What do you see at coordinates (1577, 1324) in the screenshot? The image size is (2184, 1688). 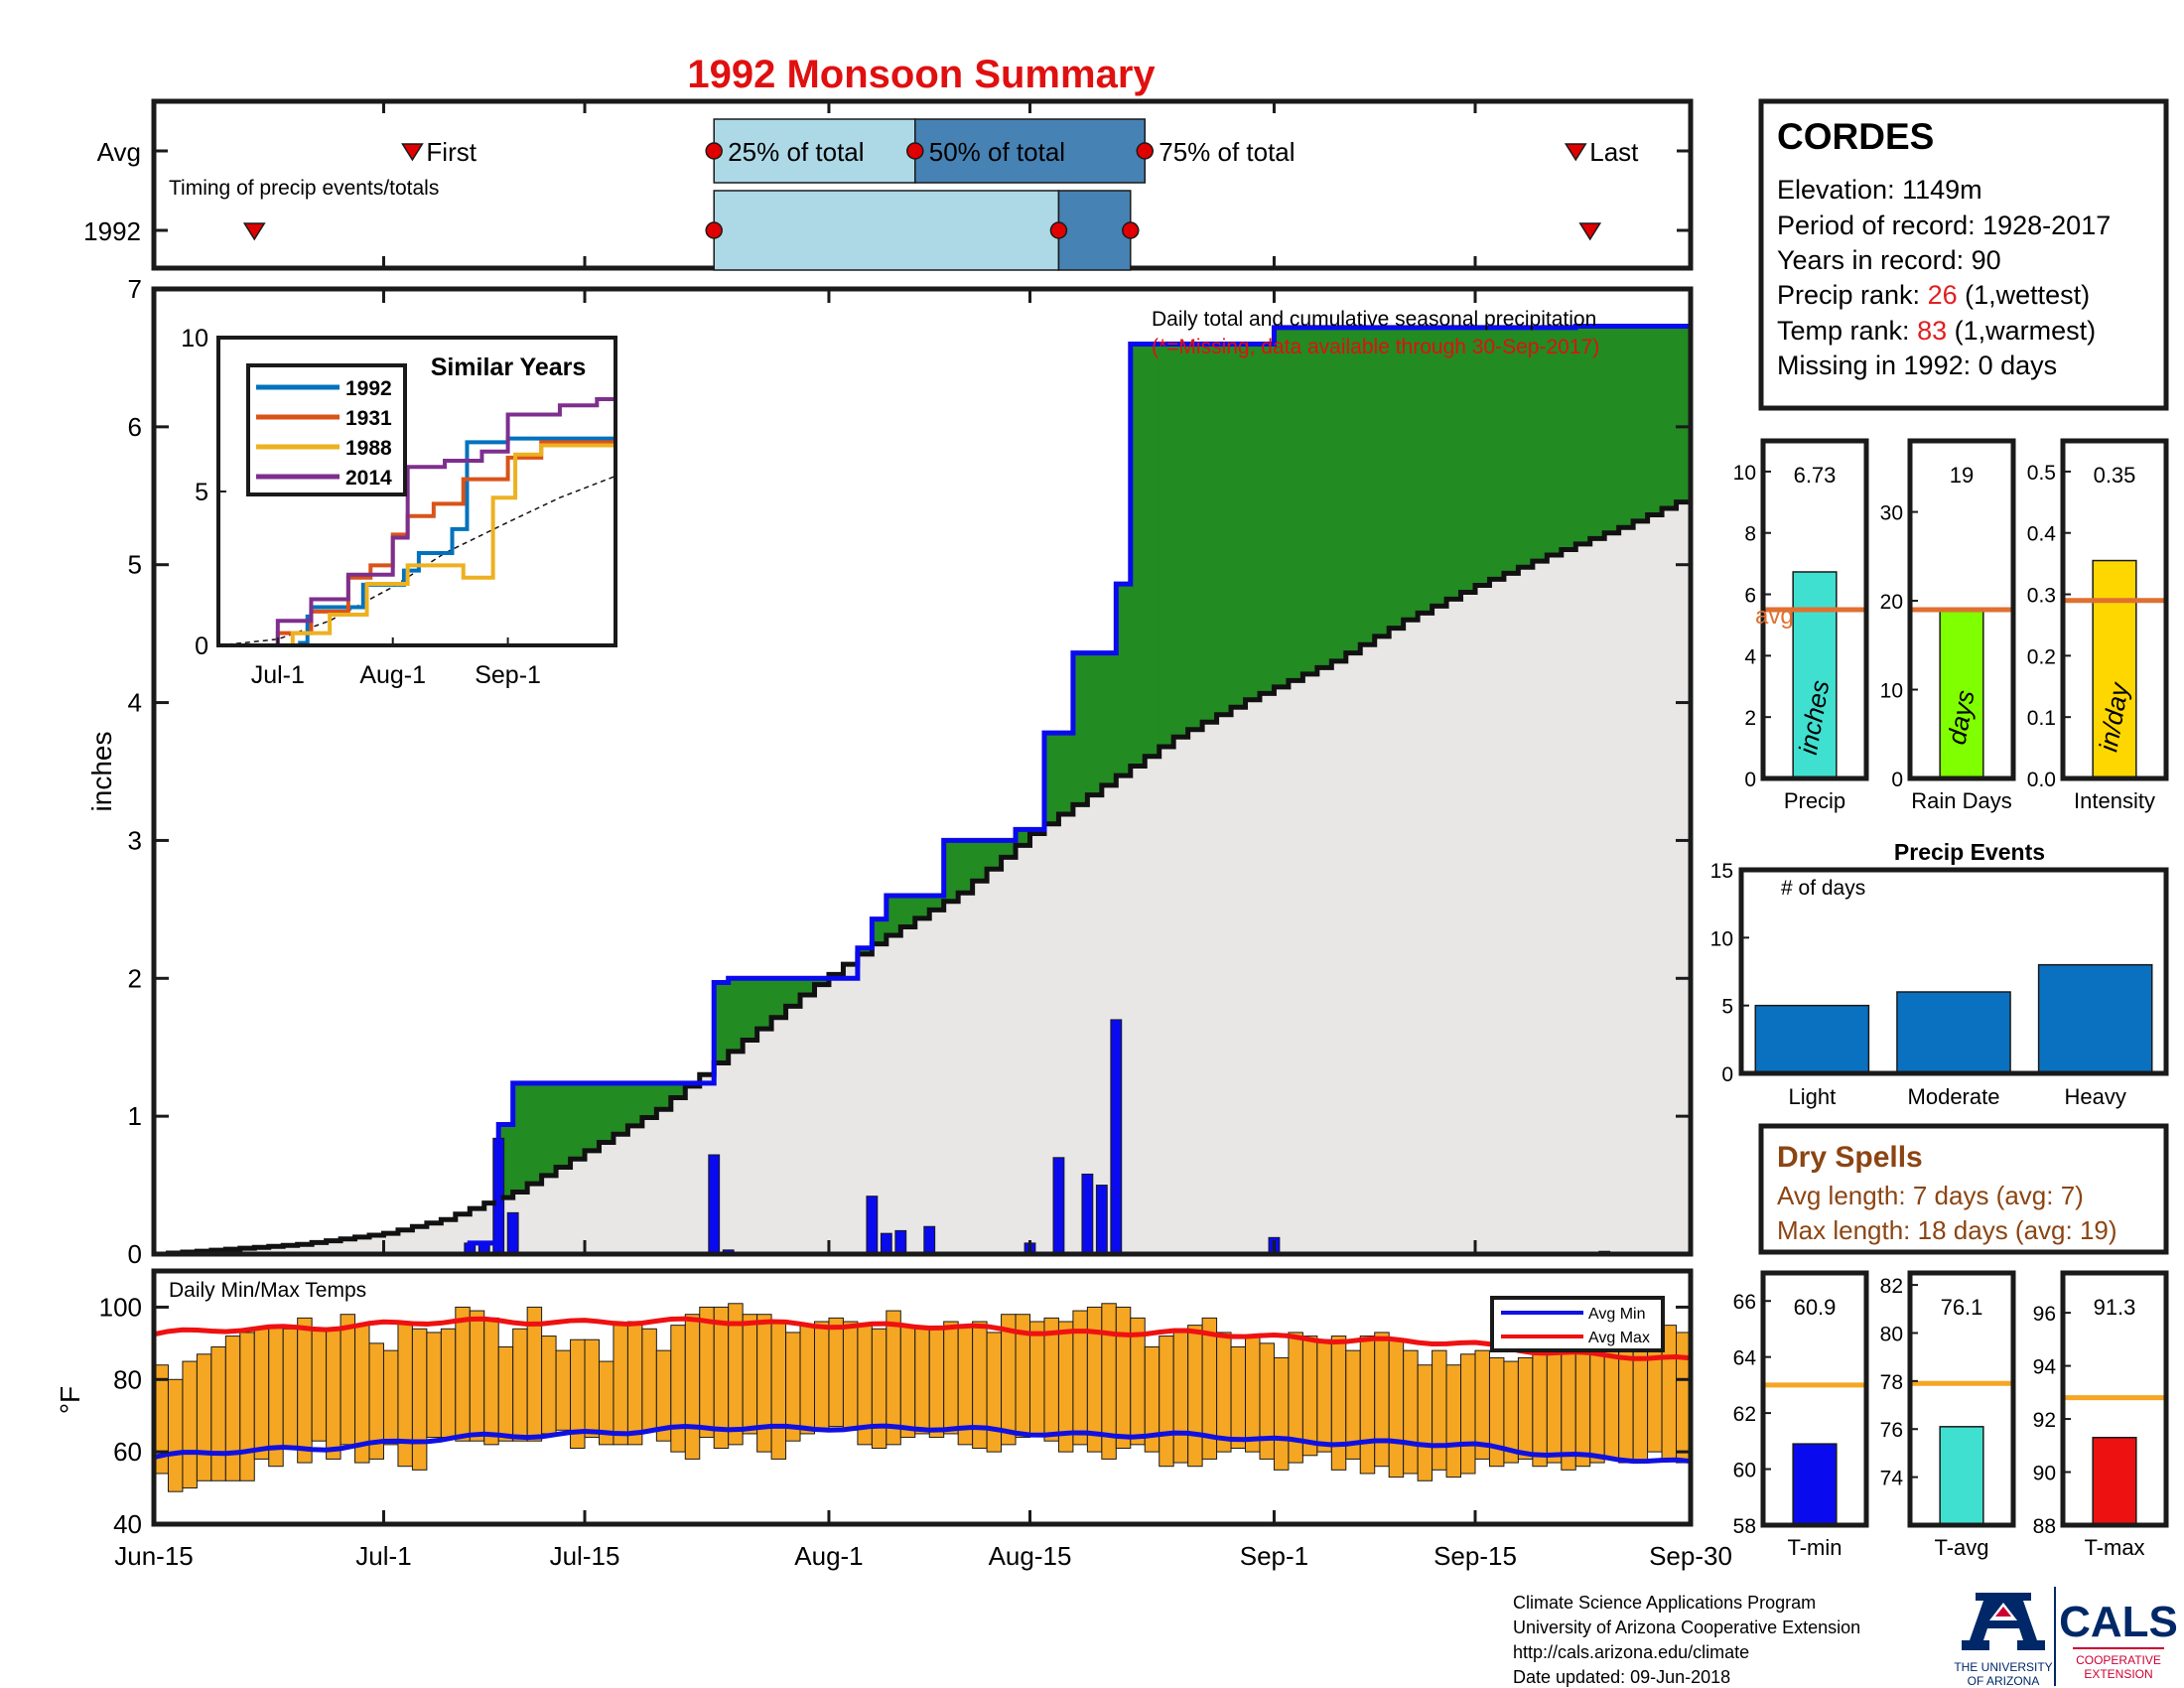 I see `temps-legend: Avg Min Avg Max` at bounding box center [1577, 1324].